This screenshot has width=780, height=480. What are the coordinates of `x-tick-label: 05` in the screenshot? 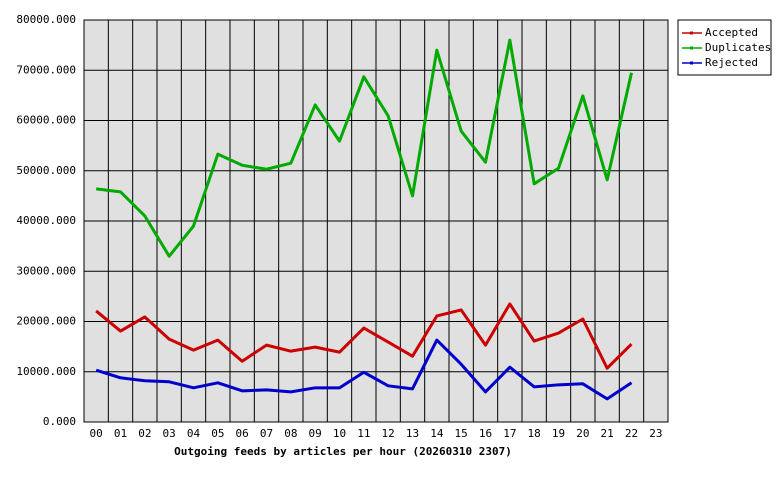 It's located at (217, 433).